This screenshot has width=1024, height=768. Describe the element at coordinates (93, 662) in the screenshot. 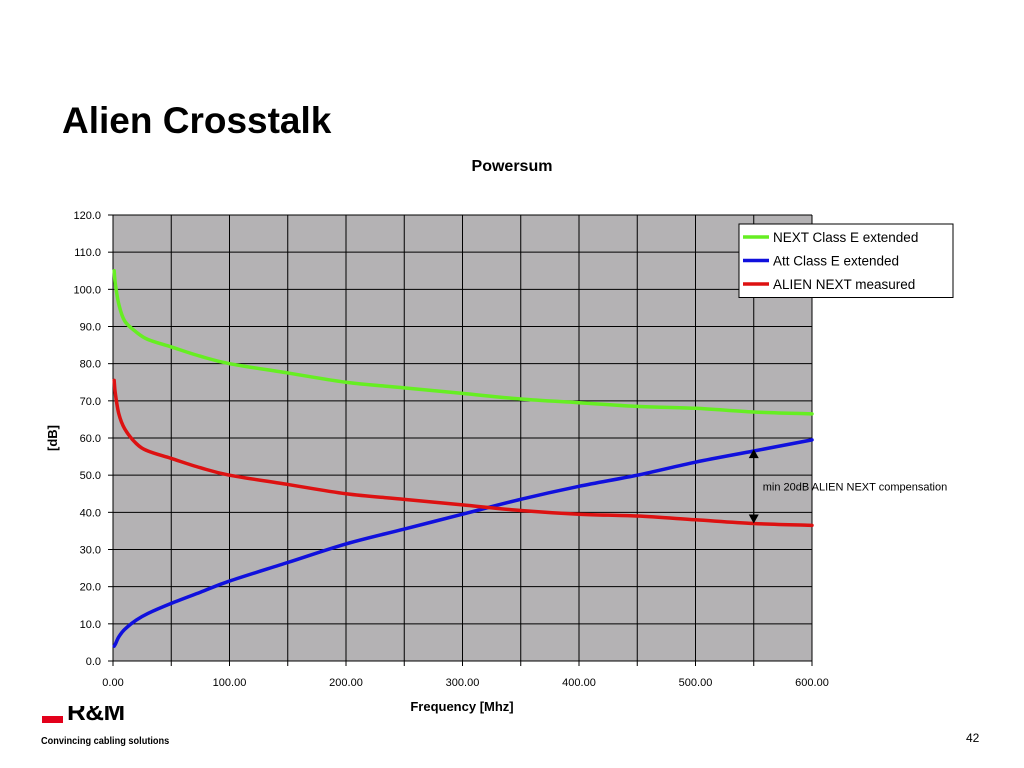

I see `y-tick-label: 0.0` at that location.